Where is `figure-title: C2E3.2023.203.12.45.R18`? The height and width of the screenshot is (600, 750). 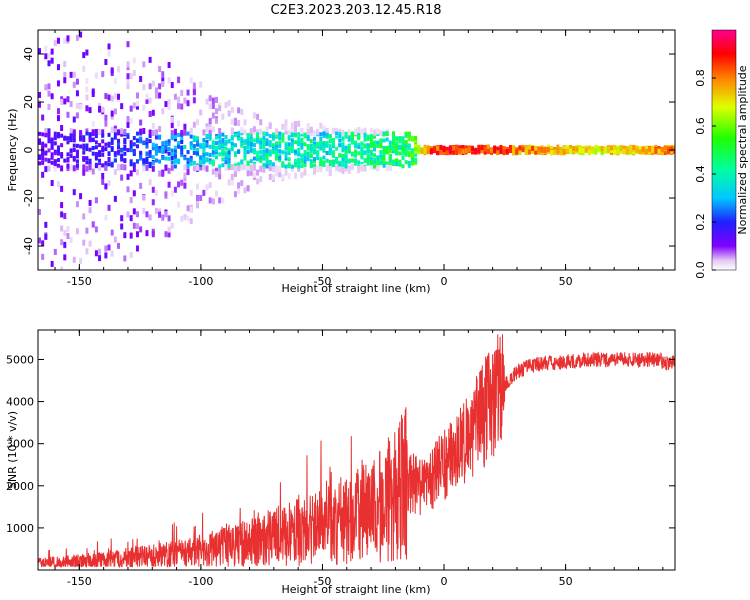
figure-title: C2E3.2023.203.12.45.R18 is located at coordinates (355, 10).